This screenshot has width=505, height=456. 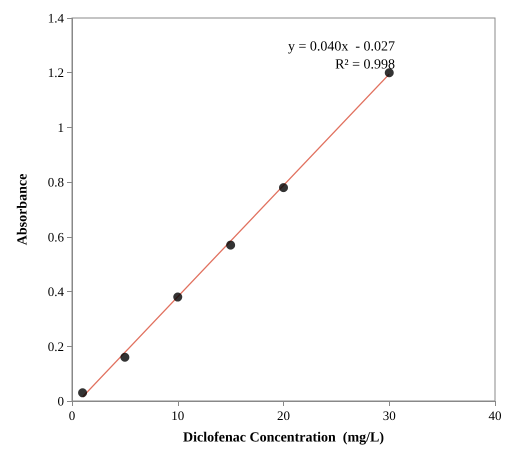 What do you see at coordinates (56, 18) in the screenshot?
I see `y-tick-label: 1.4` at bounding box center [56, 18].